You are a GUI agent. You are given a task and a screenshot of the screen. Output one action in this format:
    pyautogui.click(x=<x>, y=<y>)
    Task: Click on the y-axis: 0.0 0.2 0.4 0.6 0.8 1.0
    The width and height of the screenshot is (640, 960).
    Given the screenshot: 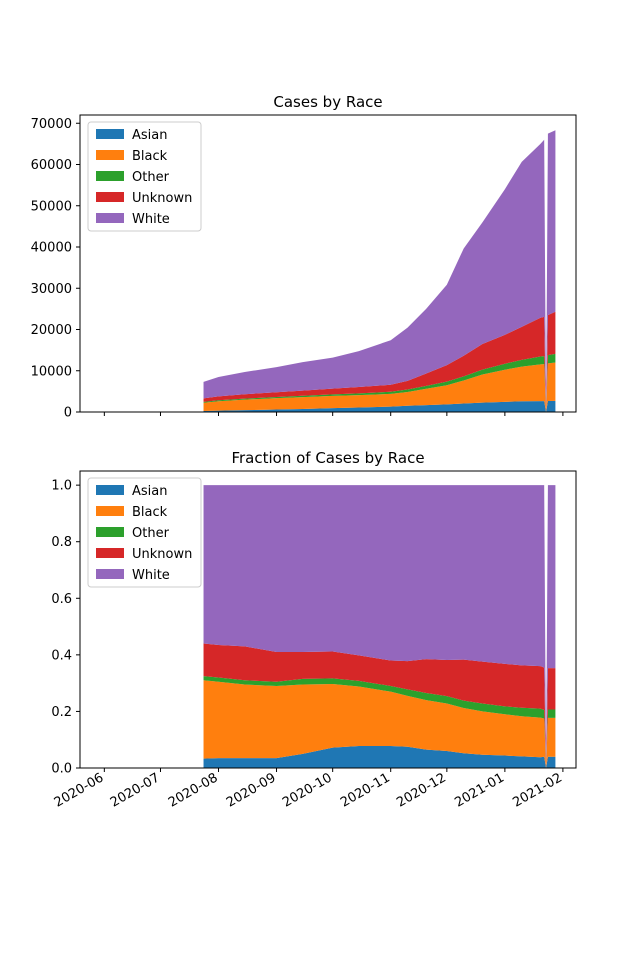 What is the action you would take?
    pyautogui.click(x=65, y=628)
    